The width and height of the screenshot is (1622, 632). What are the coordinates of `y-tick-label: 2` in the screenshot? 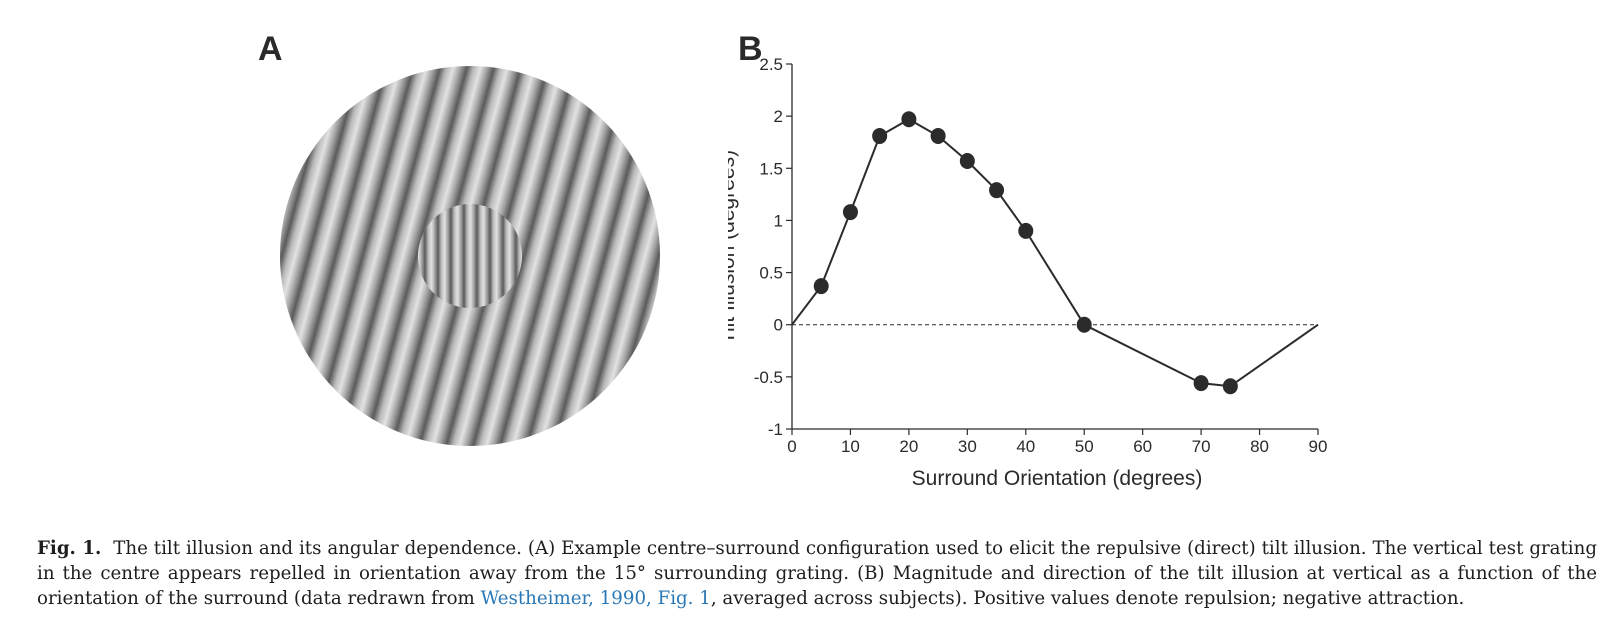 It's located at (778, 116).